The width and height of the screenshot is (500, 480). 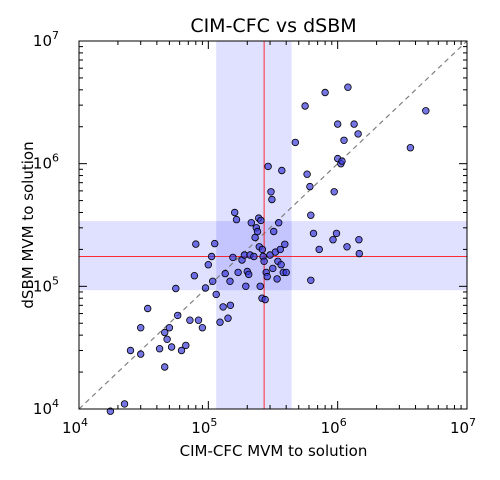 I want to click on x-tick-label: 10⁶, so click(x=334, y=426).